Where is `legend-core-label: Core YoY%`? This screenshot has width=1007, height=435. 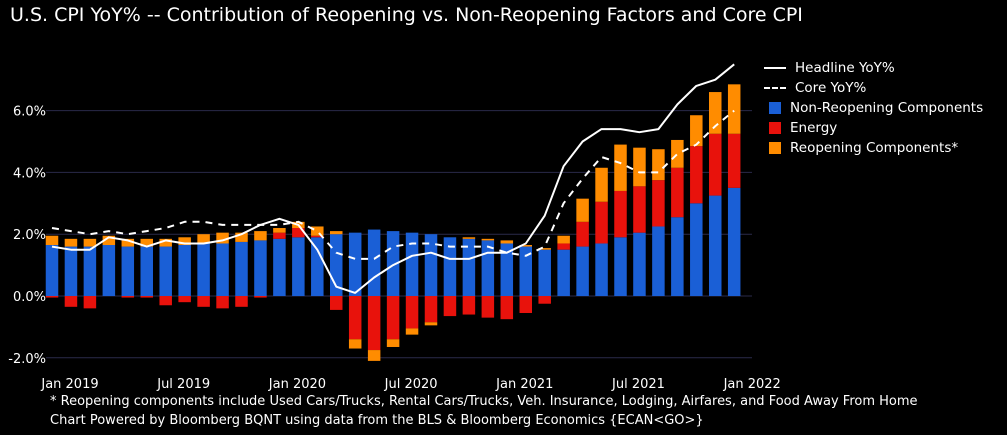 legend-core-label: Core YoY% is located at coordinates (831, 88).